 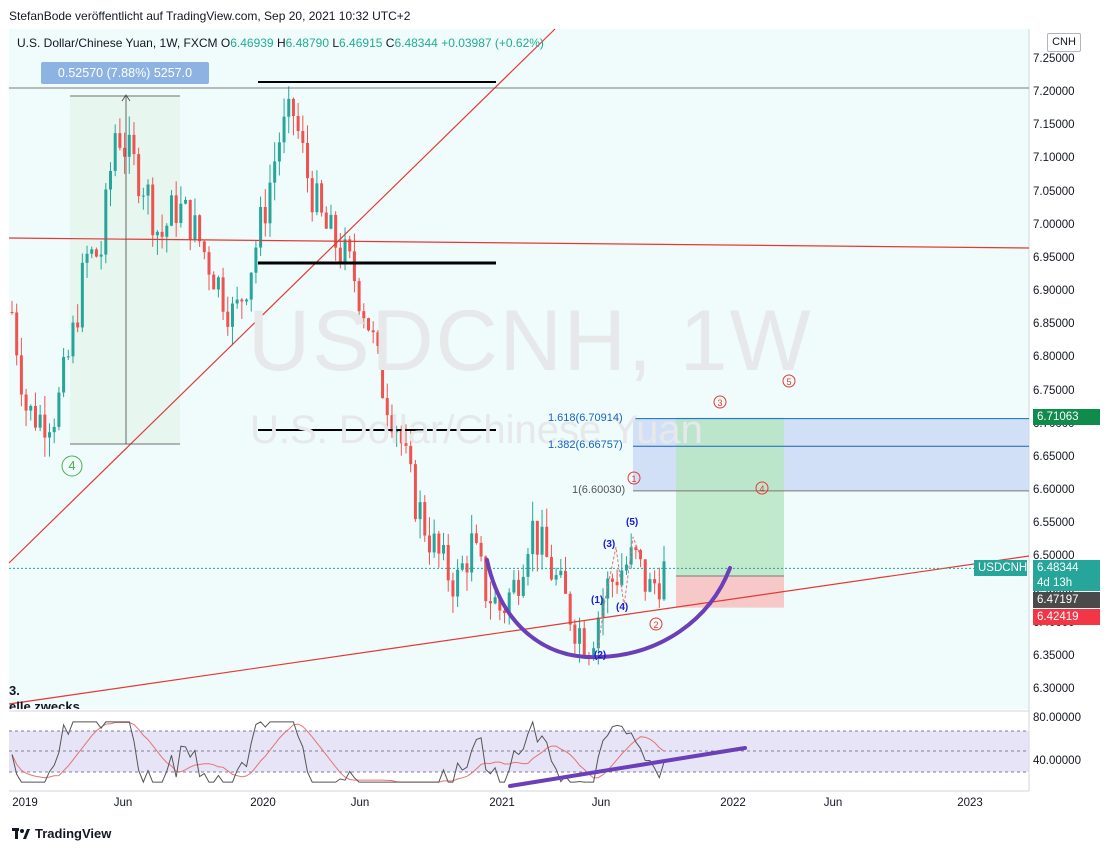 I want to click on tradingview-footer: TradingView, so click(x=61, y=833).